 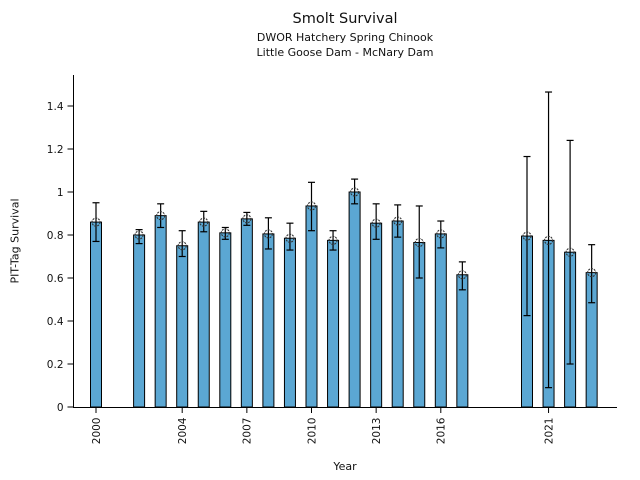 What do you see at coordinates (527, 236) in the screenshot?
I see `point-marker-2020` at bounding box center [527, 236].